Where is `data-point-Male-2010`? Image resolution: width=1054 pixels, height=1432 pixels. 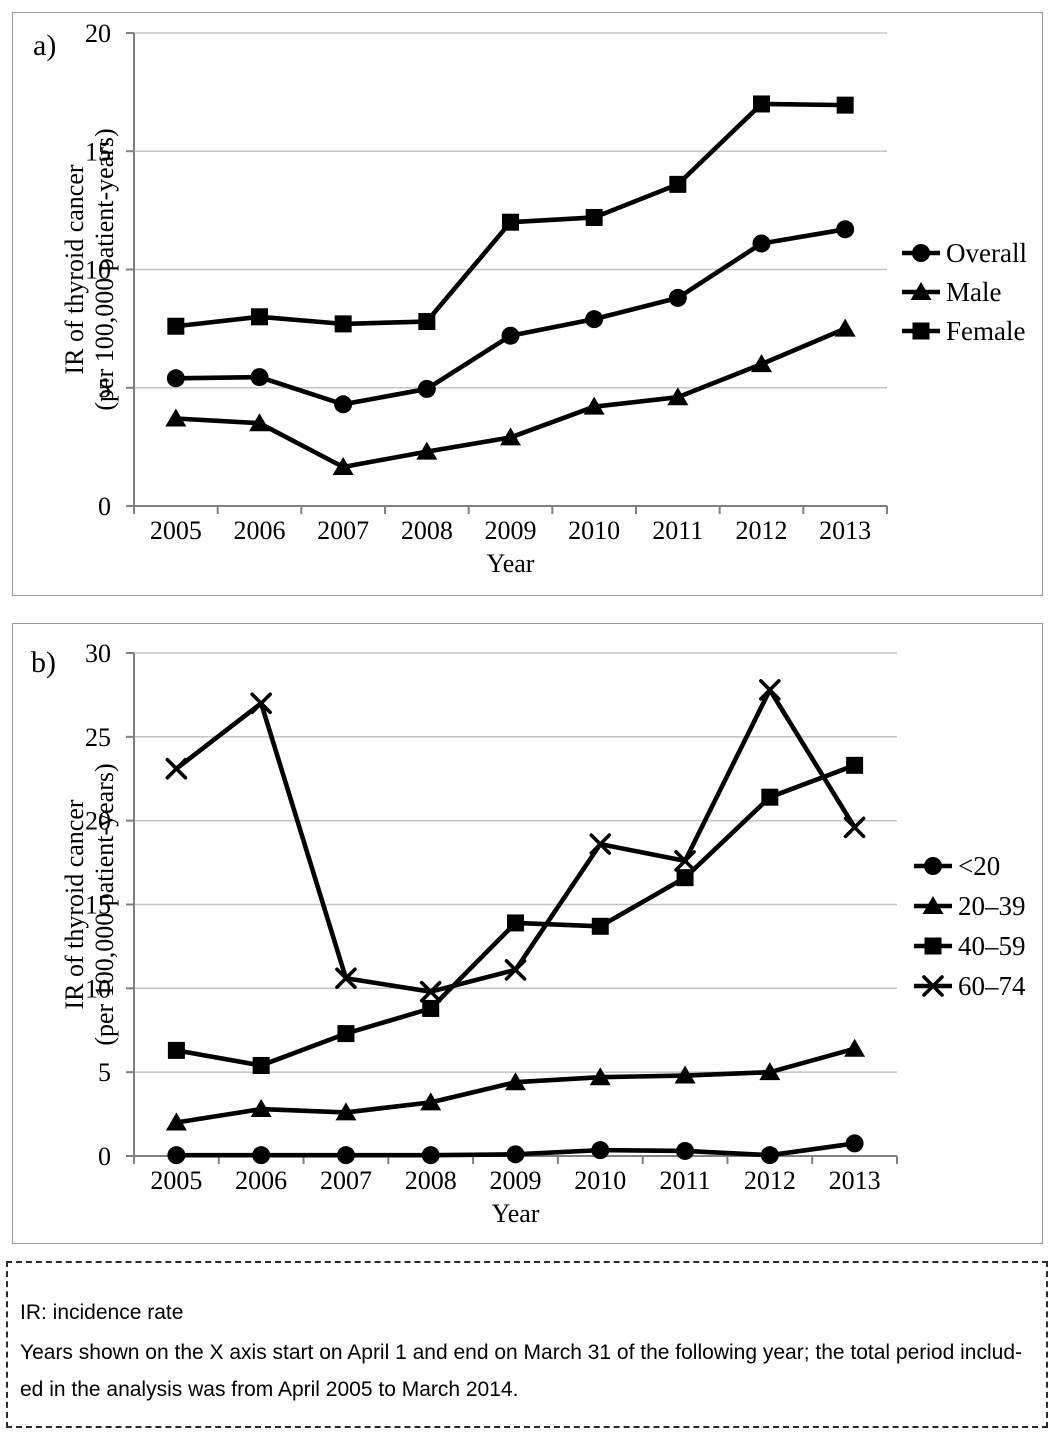
data-point-Male-2010 is located at coordinates (594, 405).